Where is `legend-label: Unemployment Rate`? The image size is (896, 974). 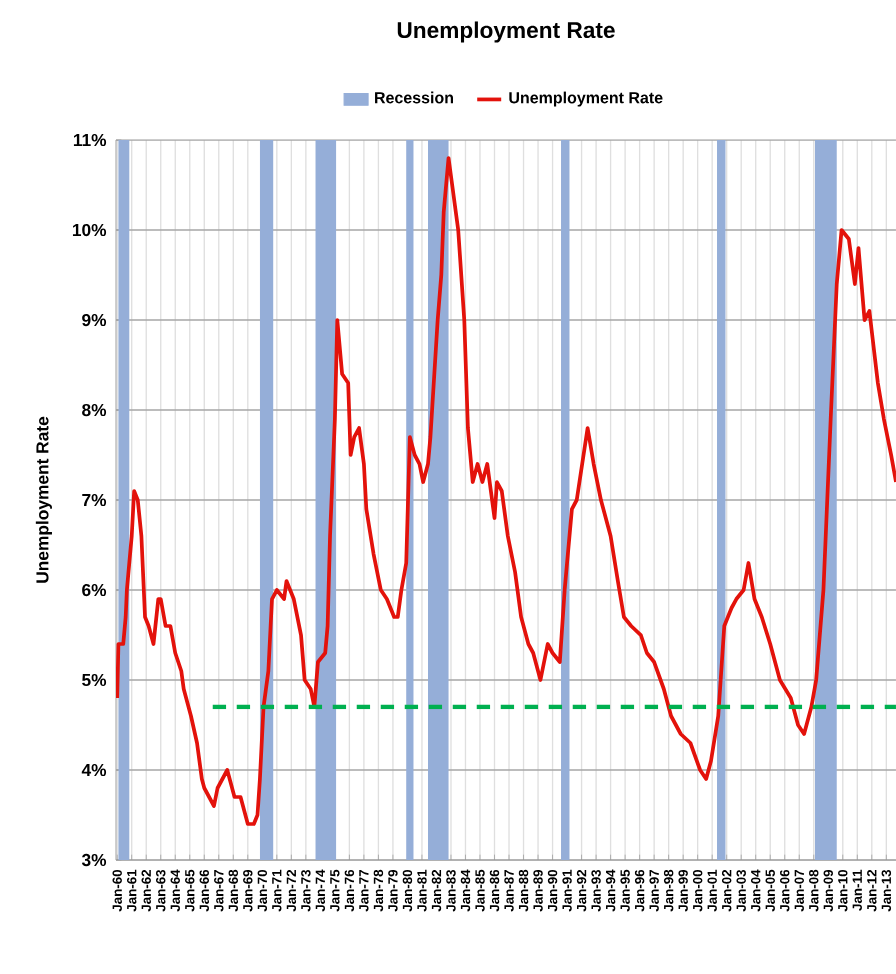 legend-label: Unemployment Rate is located at coordinates (586, 99).